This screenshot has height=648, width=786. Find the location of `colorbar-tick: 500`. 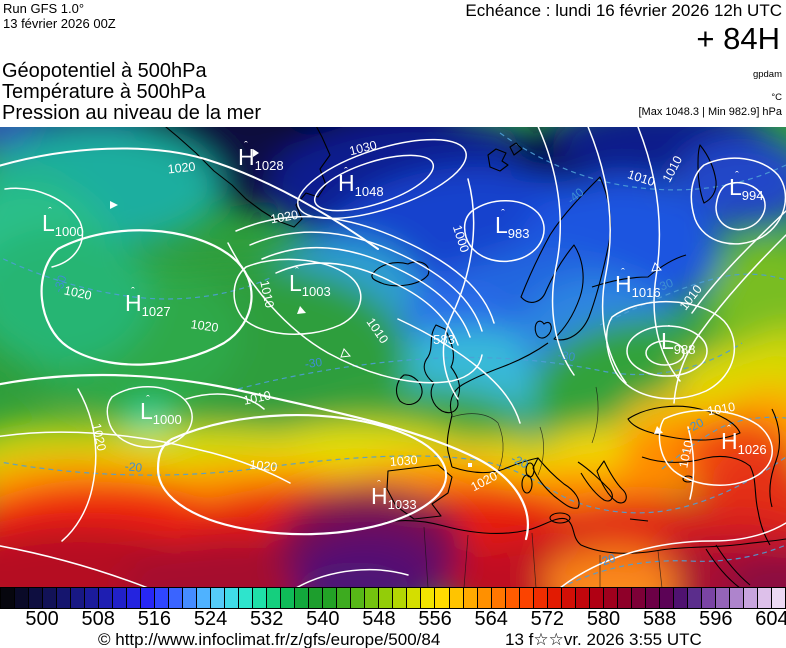

colorbar-tick: 500 is located at coordinates (42, 619).